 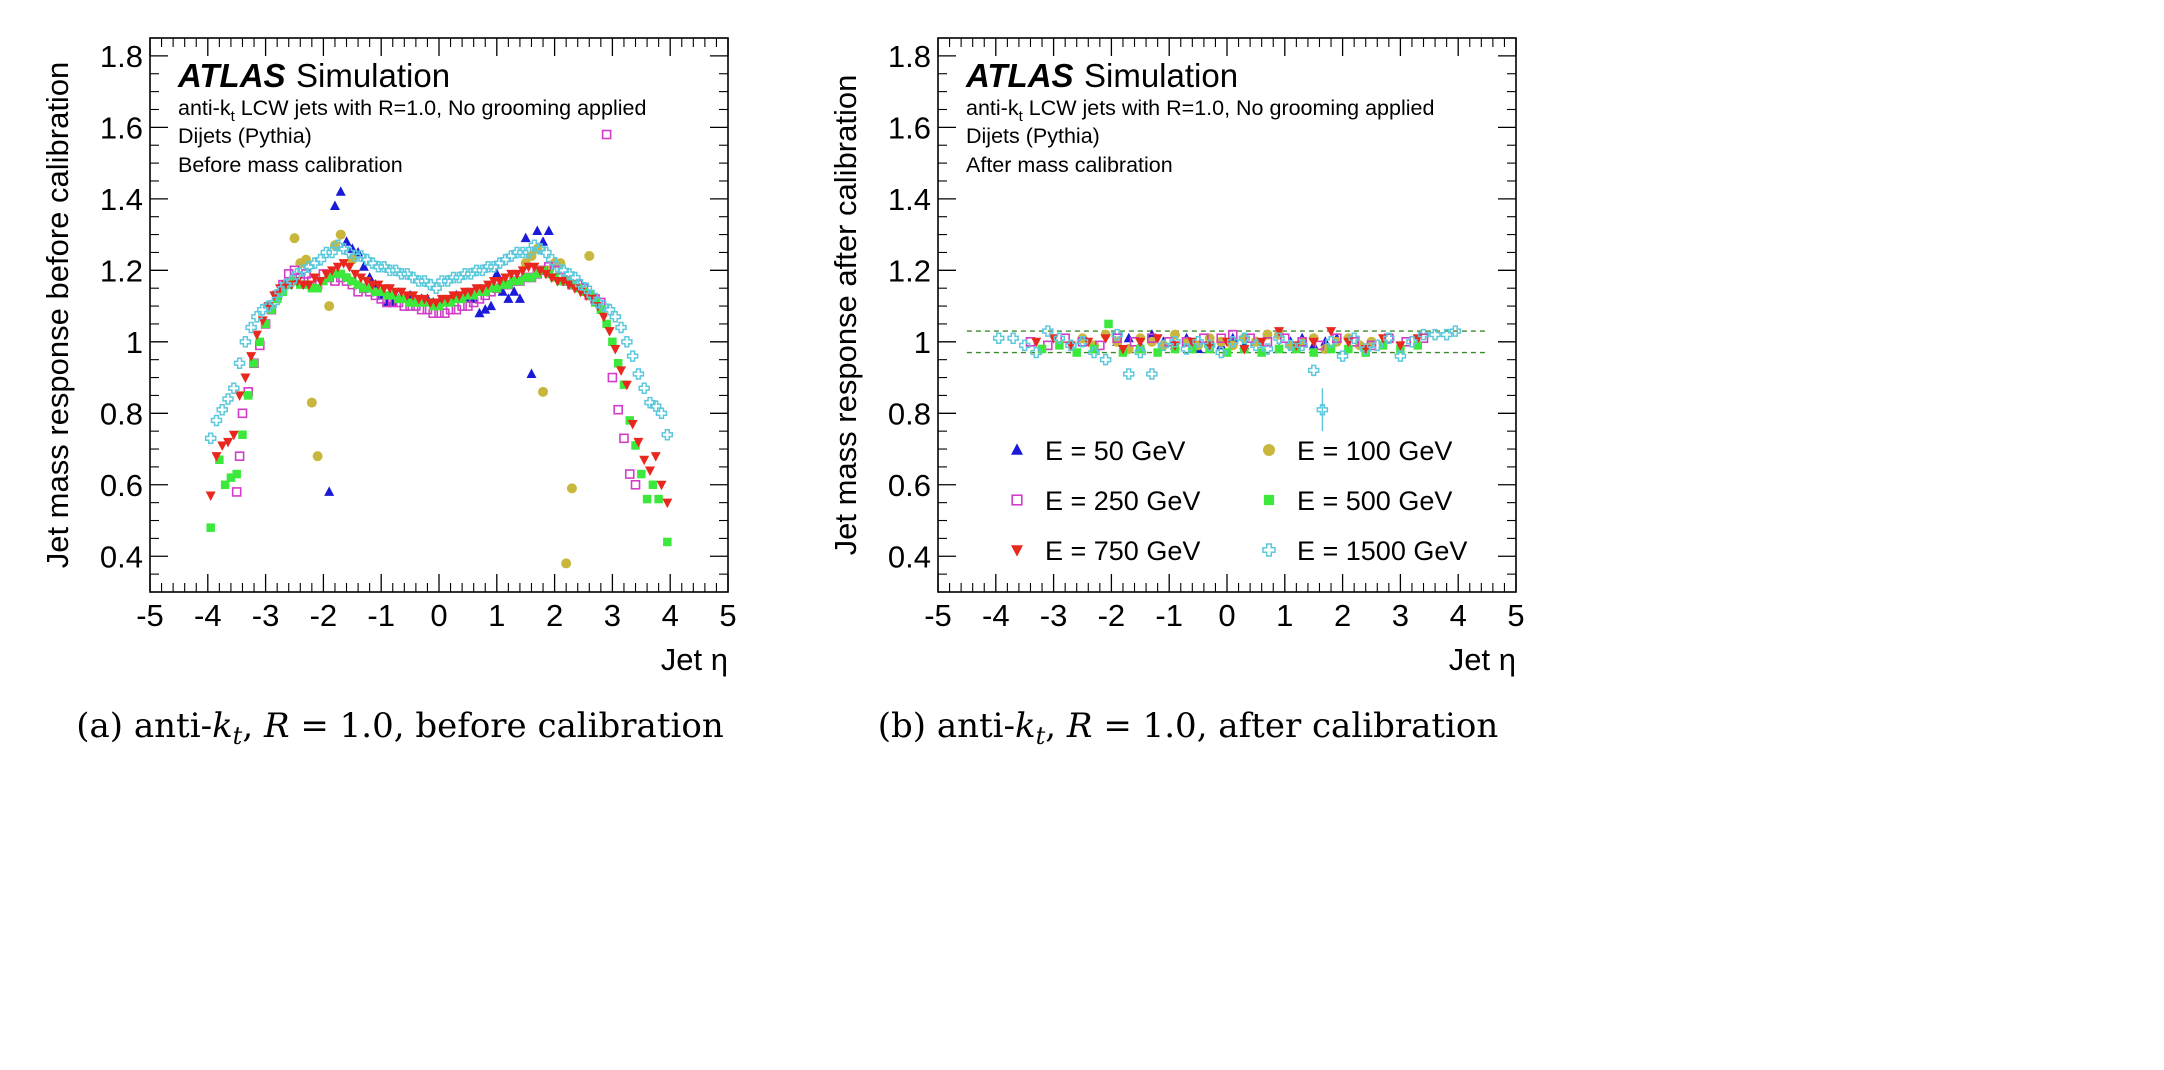 What do you see at coordinates (554, 615) in the screenshot?
I see `x-tick-label: 2` at bounding box center [554, 615].